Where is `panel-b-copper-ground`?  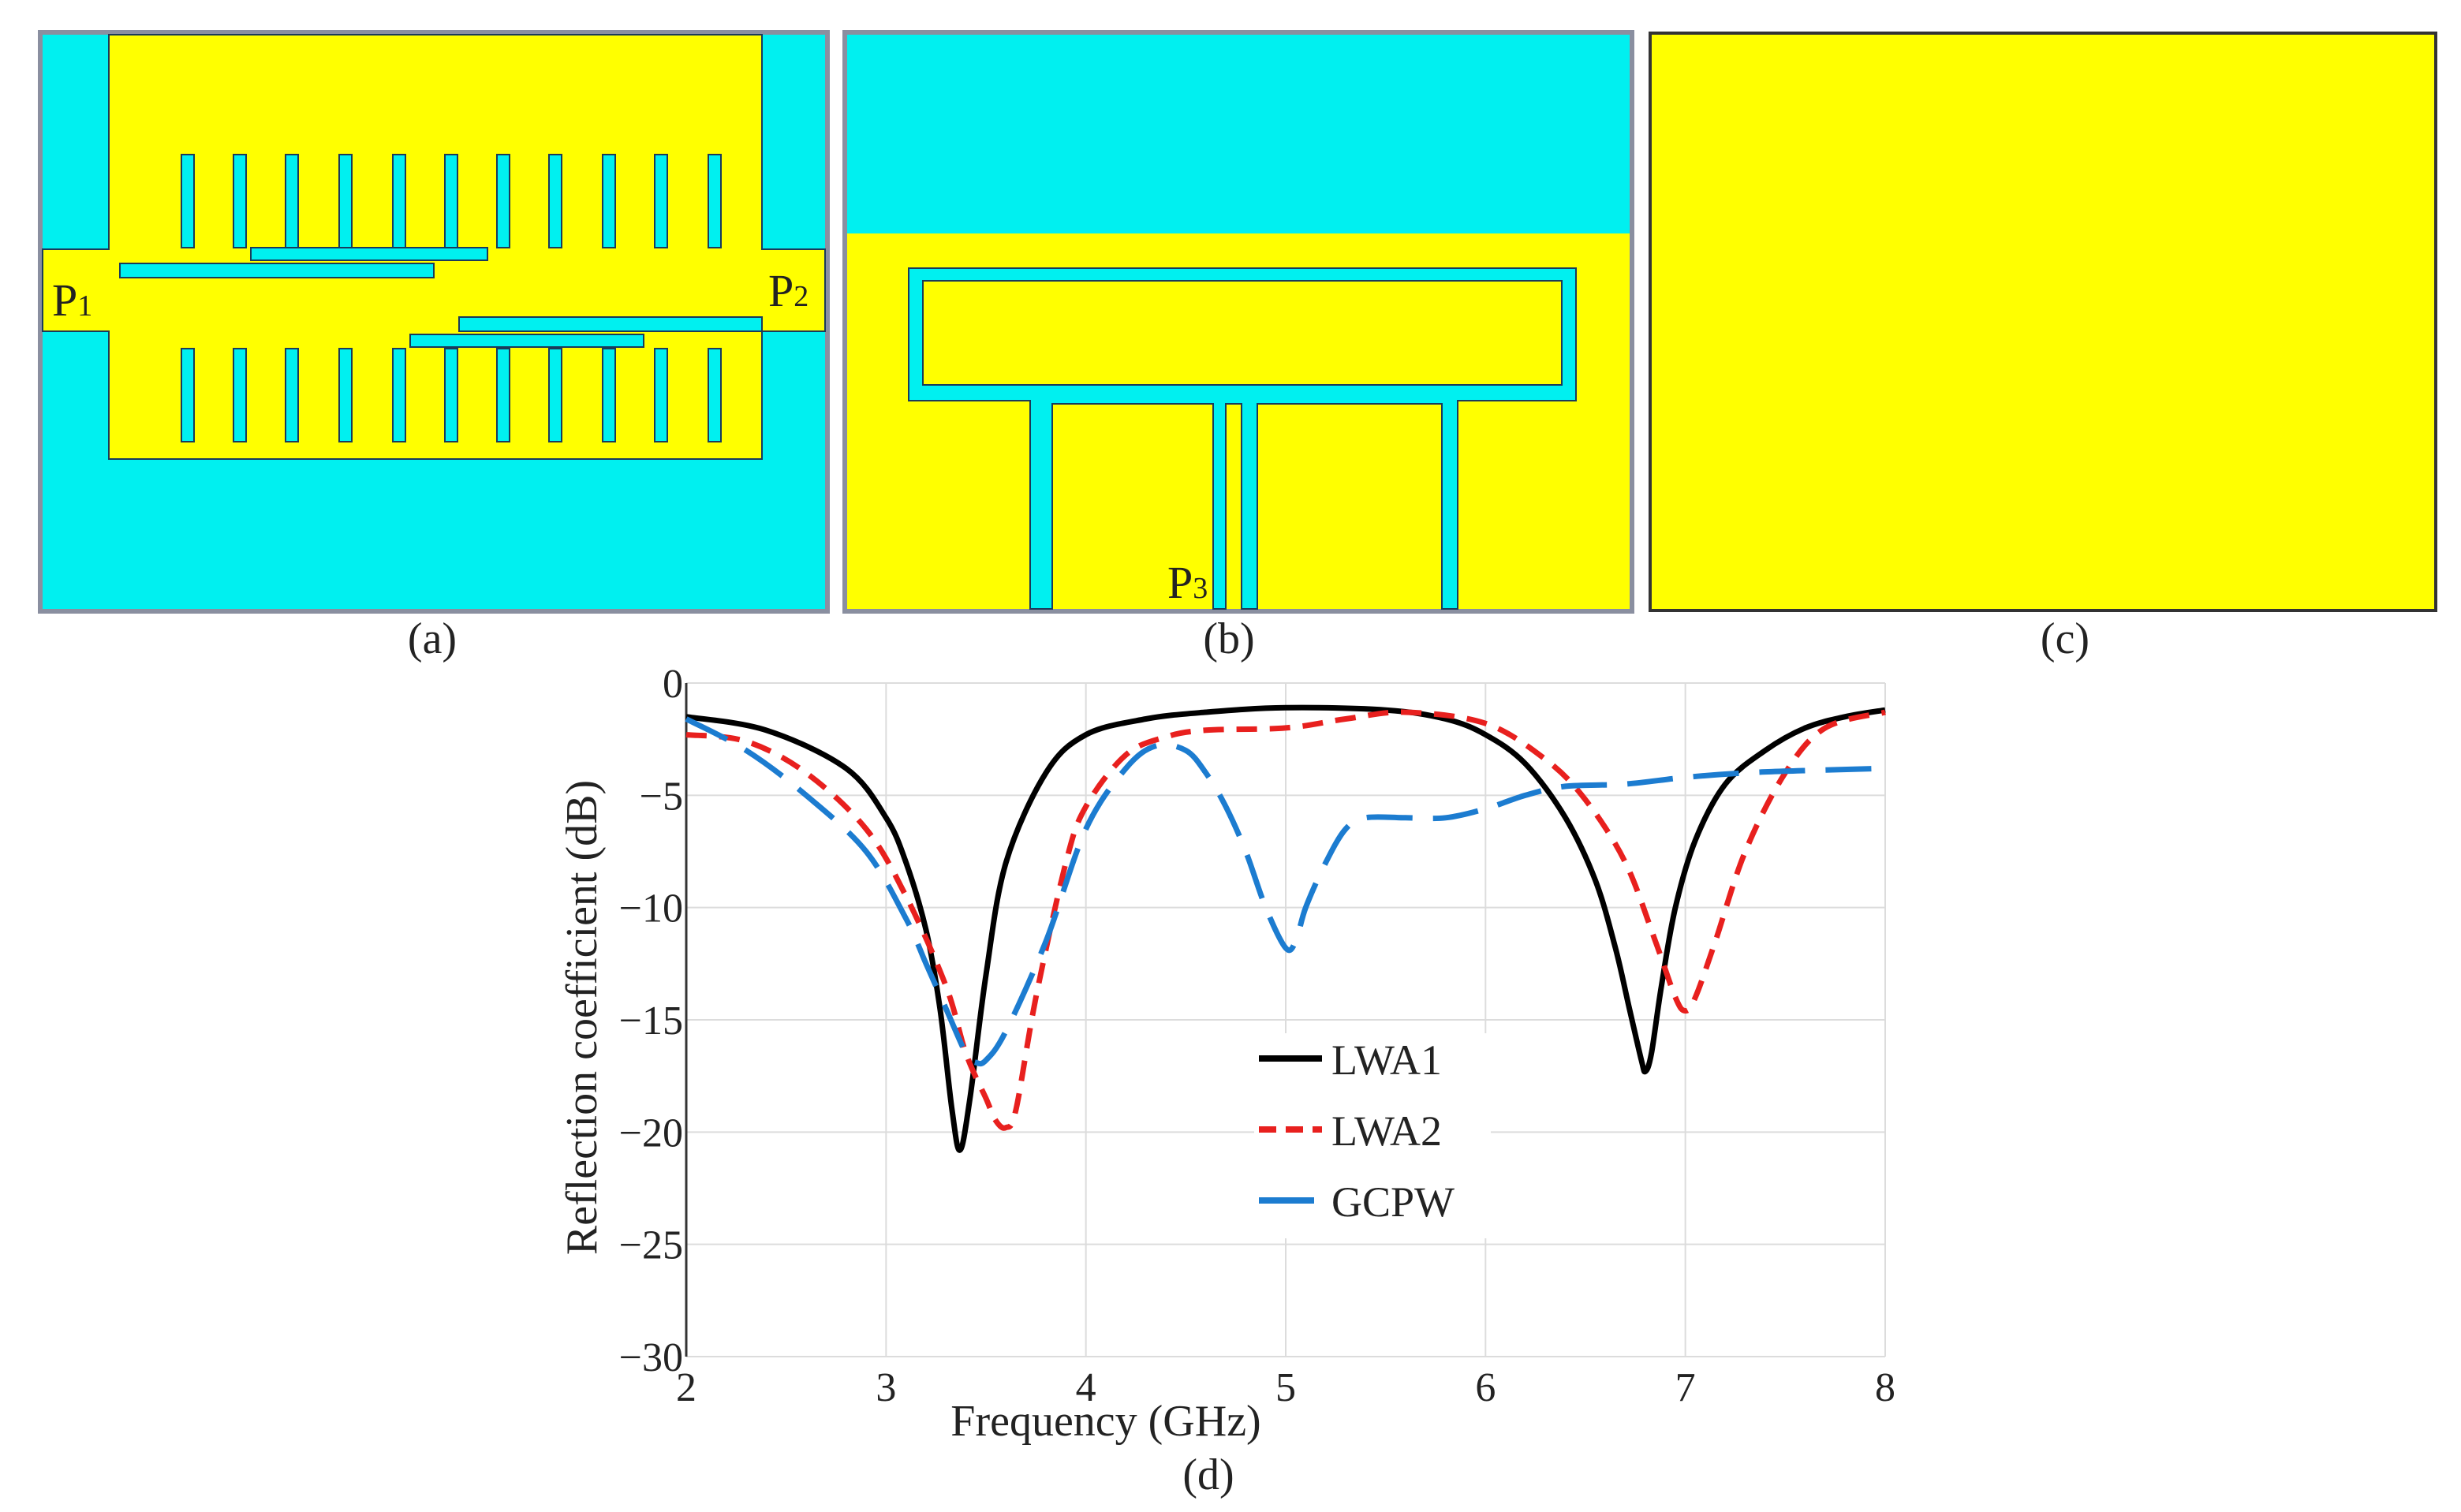 panel-b-copper-ground is located at coordinates (1238, 421).